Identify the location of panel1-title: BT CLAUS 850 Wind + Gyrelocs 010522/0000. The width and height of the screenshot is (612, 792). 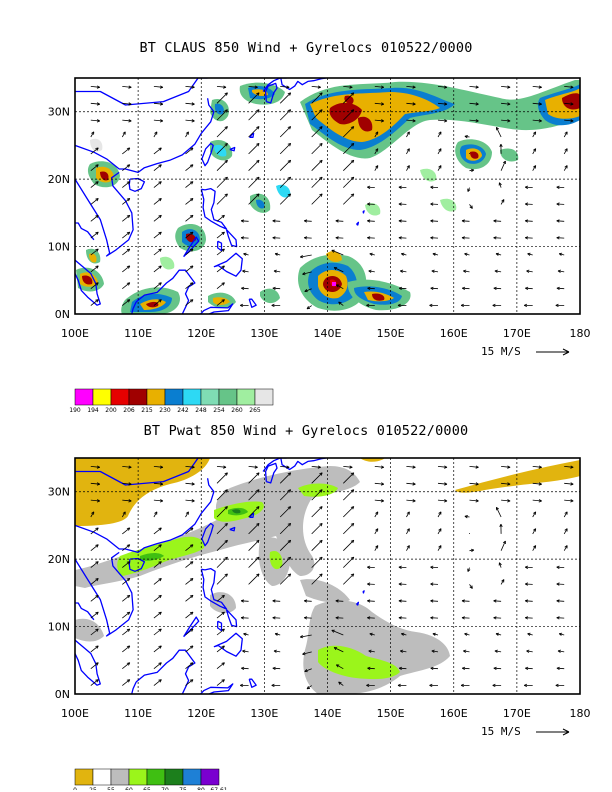
(306, 48).